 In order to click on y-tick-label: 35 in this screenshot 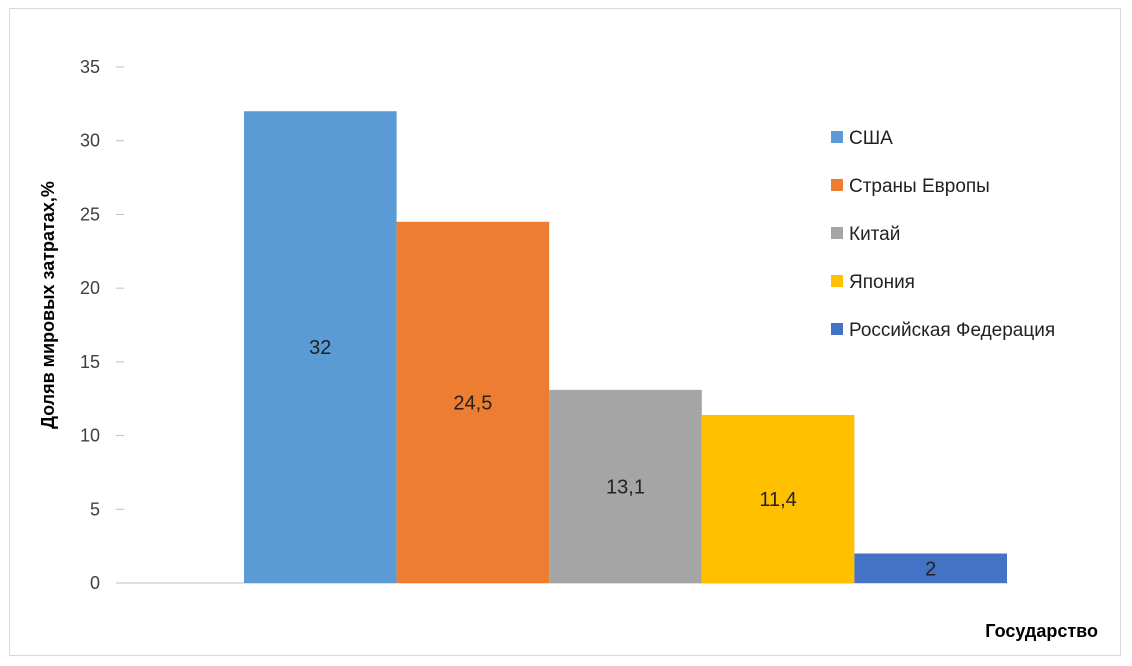, I will do `click(90, 67)`.